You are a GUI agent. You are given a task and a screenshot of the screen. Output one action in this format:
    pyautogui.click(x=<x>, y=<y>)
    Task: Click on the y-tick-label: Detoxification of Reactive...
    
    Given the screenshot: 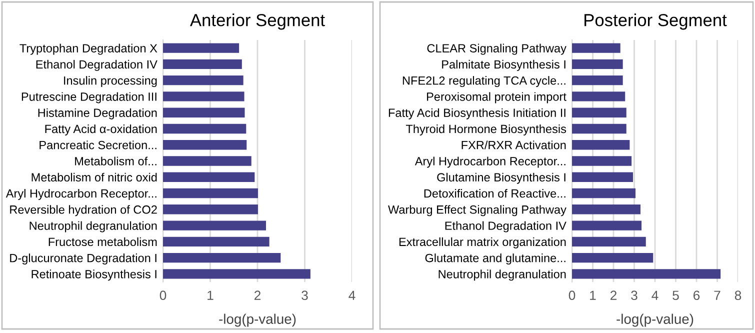 What is the action you would take?
    pyautogui.click(x=495, y=193)
    